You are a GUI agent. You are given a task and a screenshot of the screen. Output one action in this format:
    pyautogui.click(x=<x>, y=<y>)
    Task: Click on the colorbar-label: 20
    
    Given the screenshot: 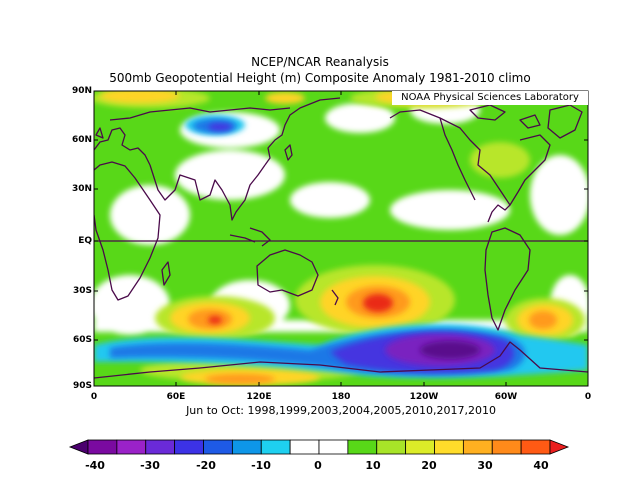 What is the action you would take?
    pyautogui.click(x=429, y=465)
    